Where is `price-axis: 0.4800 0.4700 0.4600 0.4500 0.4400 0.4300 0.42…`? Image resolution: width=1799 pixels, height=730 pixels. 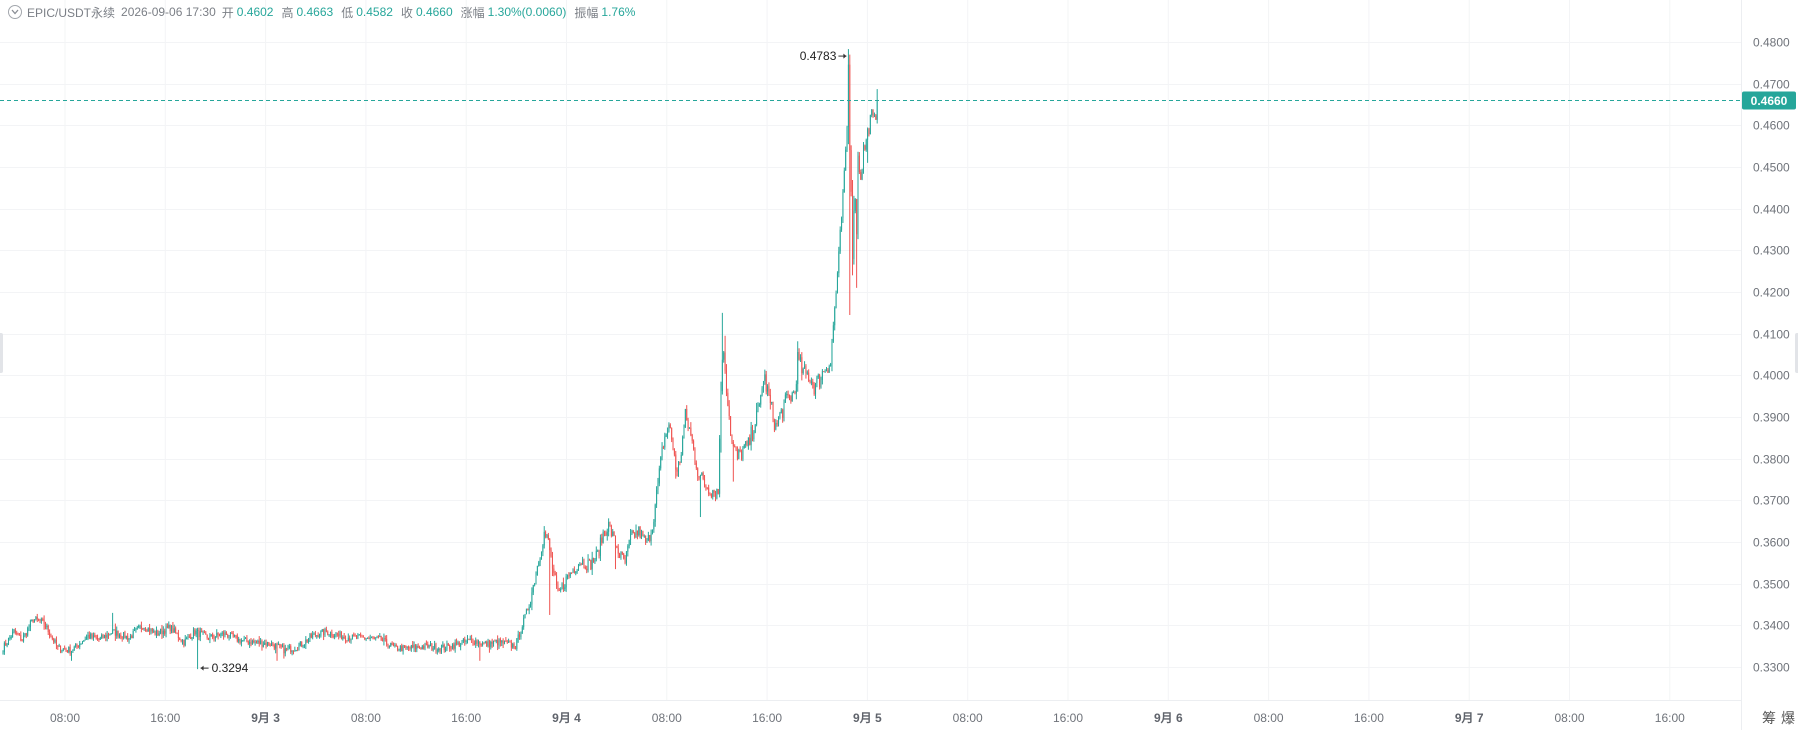
price-axis: 0.4800 0.4700 0.4600 0.4500 0.4400 0.4300 0.42… is located at coordinates (1771, 355).